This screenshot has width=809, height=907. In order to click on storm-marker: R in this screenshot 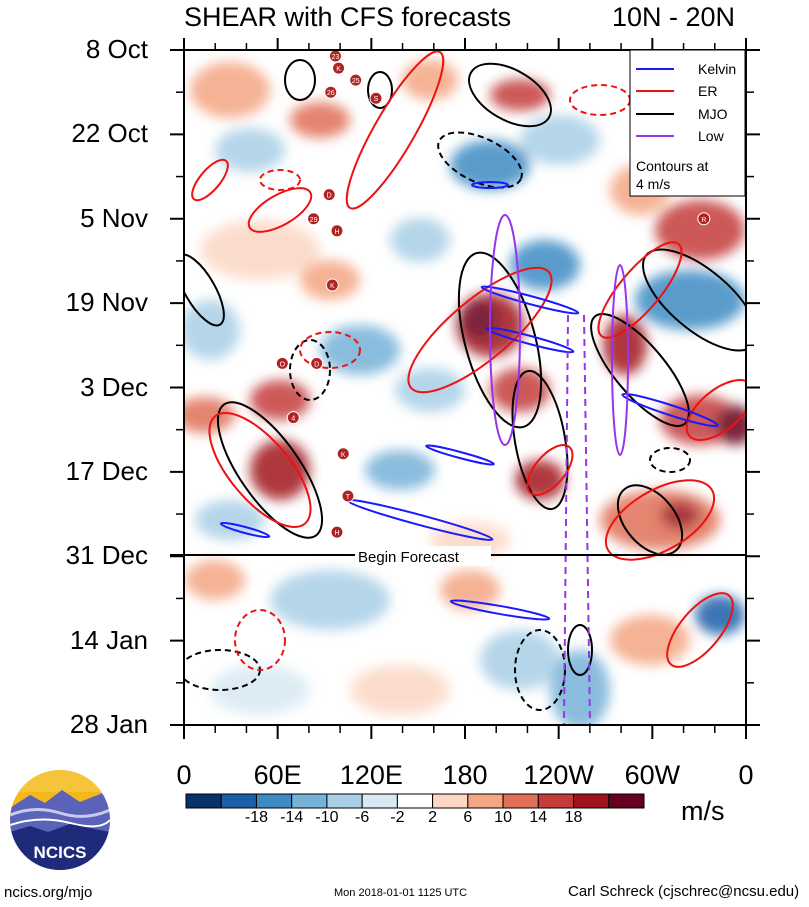, I will do `click(704, 219)`.